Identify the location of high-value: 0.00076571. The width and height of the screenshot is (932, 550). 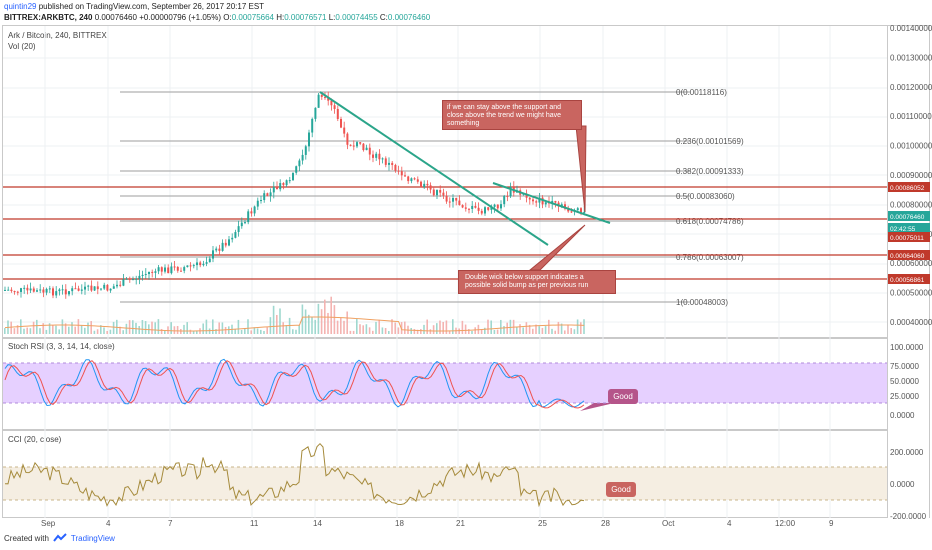
(305, 17).